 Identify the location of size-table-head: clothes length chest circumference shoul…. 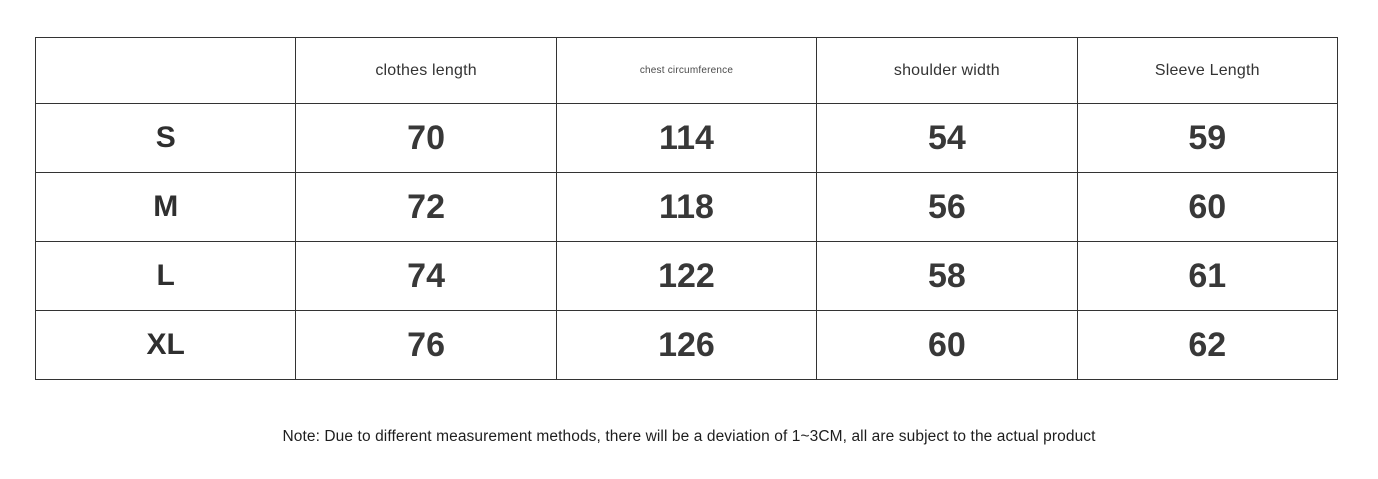
(686, 70).